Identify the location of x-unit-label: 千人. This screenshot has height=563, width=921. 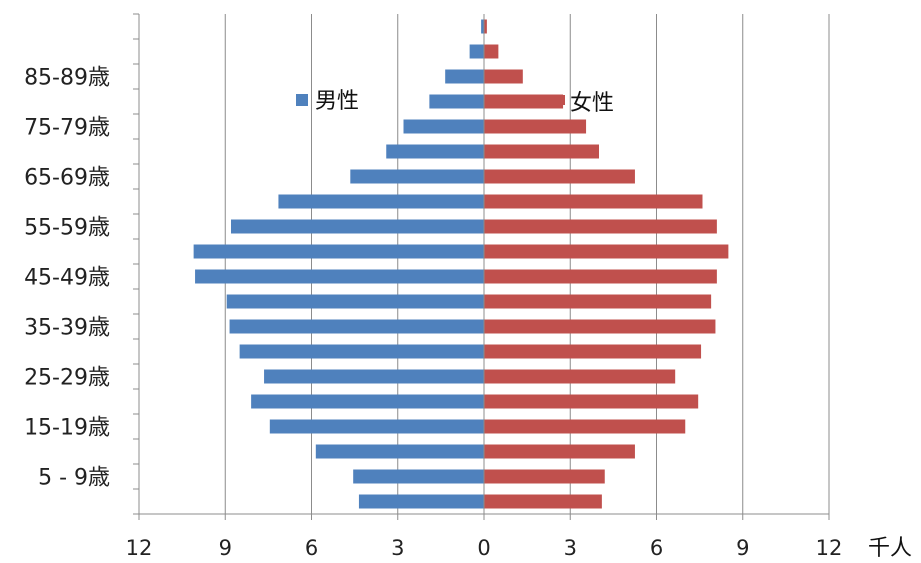
(890, 548).